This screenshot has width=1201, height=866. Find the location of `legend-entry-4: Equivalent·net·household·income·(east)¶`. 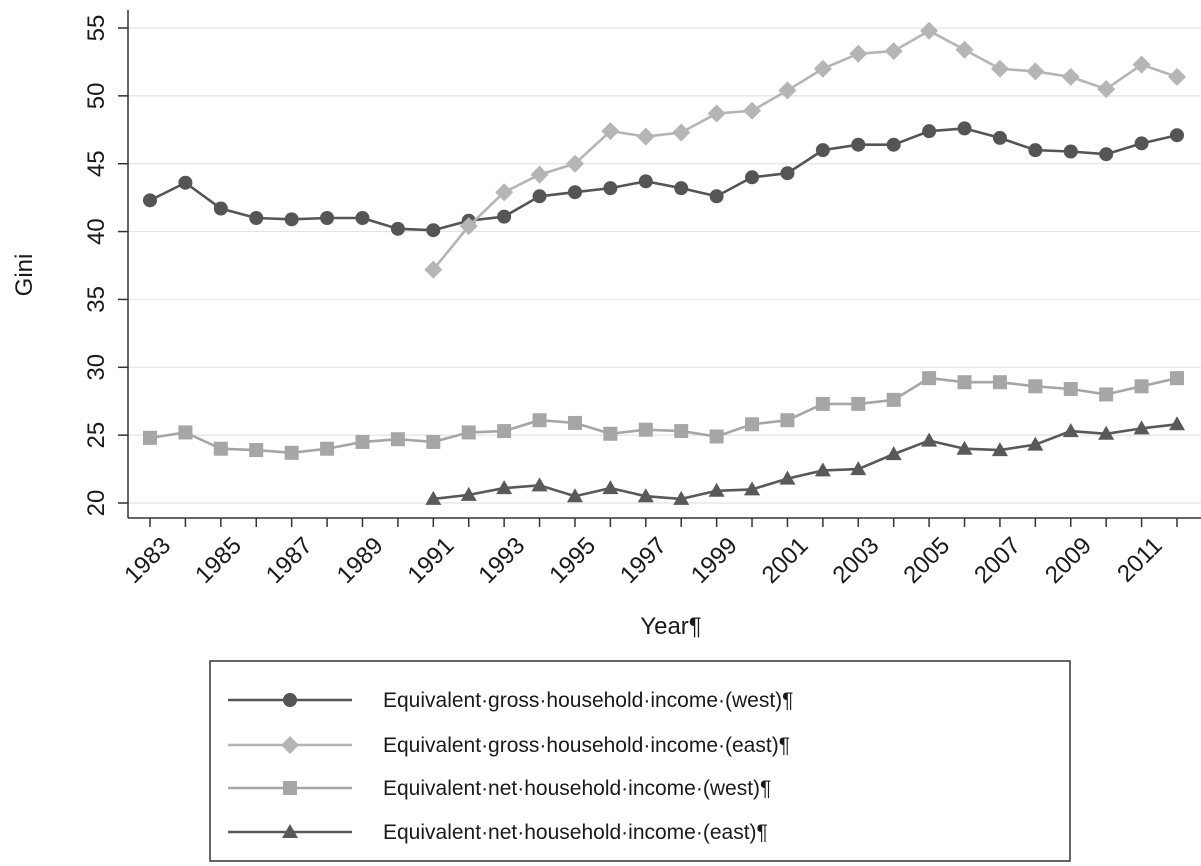

legend-entry-4: Equivalent·net·household·income·(east)¶ is located at coordinates (498, 832).